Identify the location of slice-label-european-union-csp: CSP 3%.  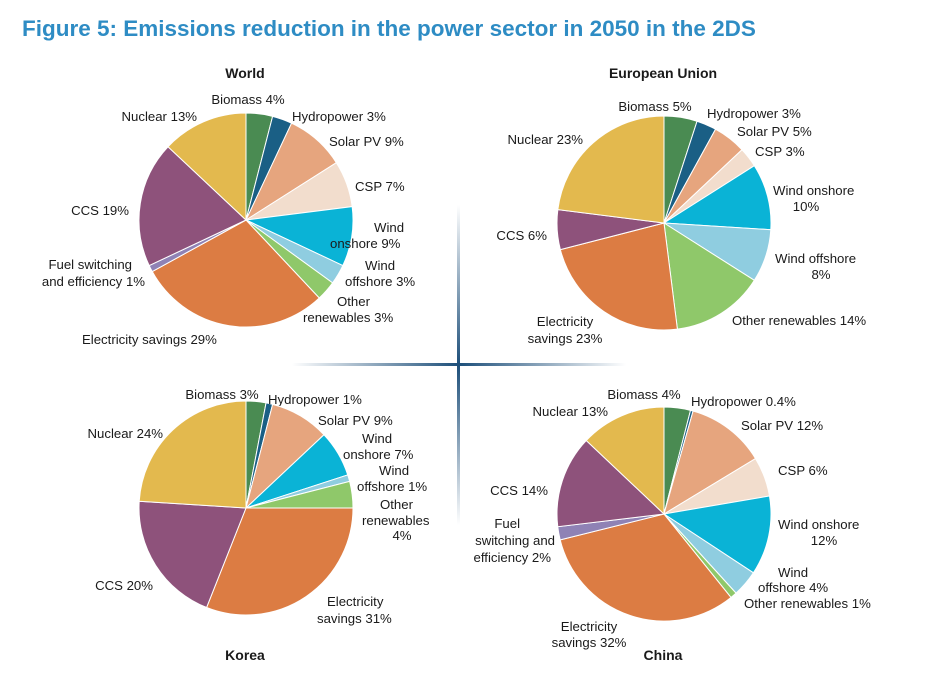
(780, 151).